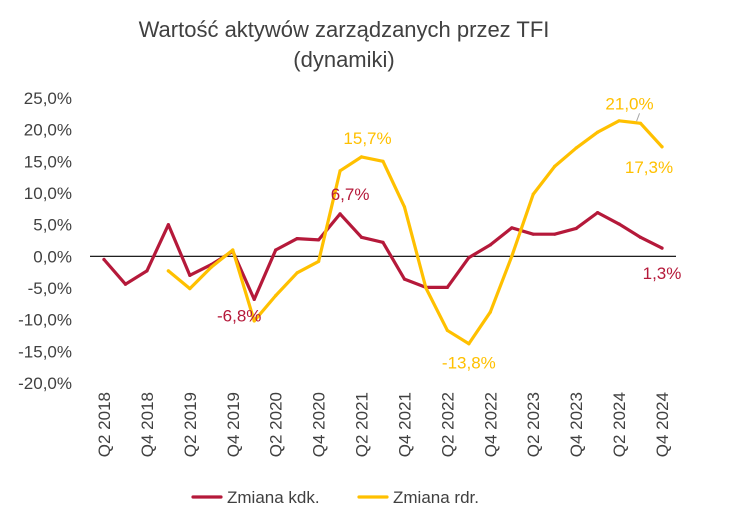 This screenshot has height=527, width=732. What do you see at coordinates (350, 194) in the screenshot?
I see `data-label: 6,7%` at bounding box center [350, 194].